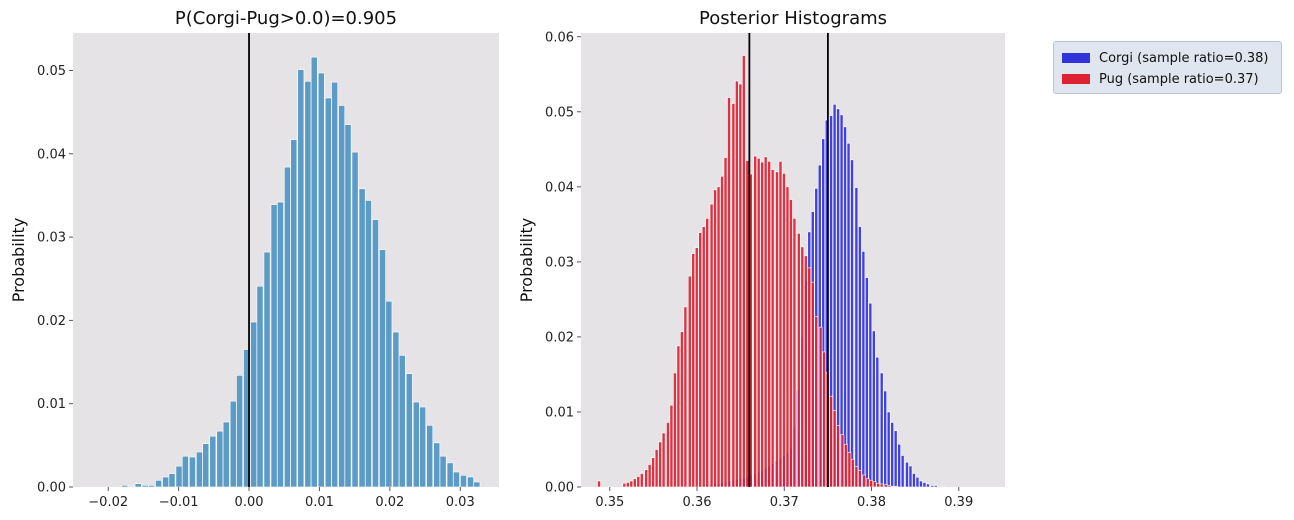 This screenshot has width=1294, height=520. Describe the element at coordinates (51, 321) in the screenshot. I see `y-tick-label: 0.02` at that location.